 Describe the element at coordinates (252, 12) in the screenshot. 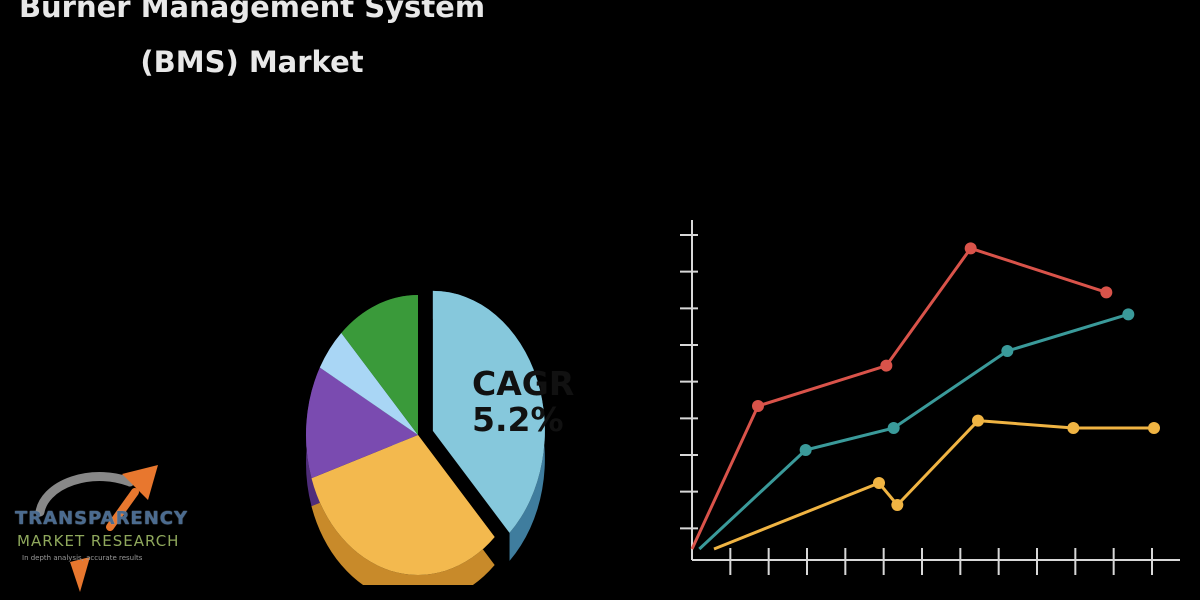

I see `title-line-1: Burner Management System` at that location.